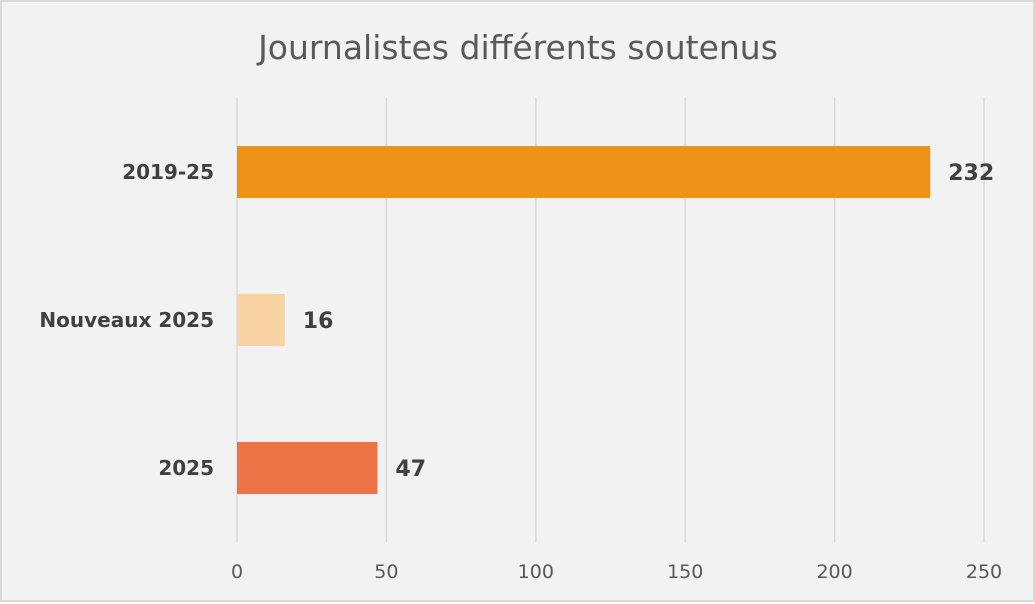 The image size is (1035, 604). I want to click on x-tick-label: 150, so click(685, 572).